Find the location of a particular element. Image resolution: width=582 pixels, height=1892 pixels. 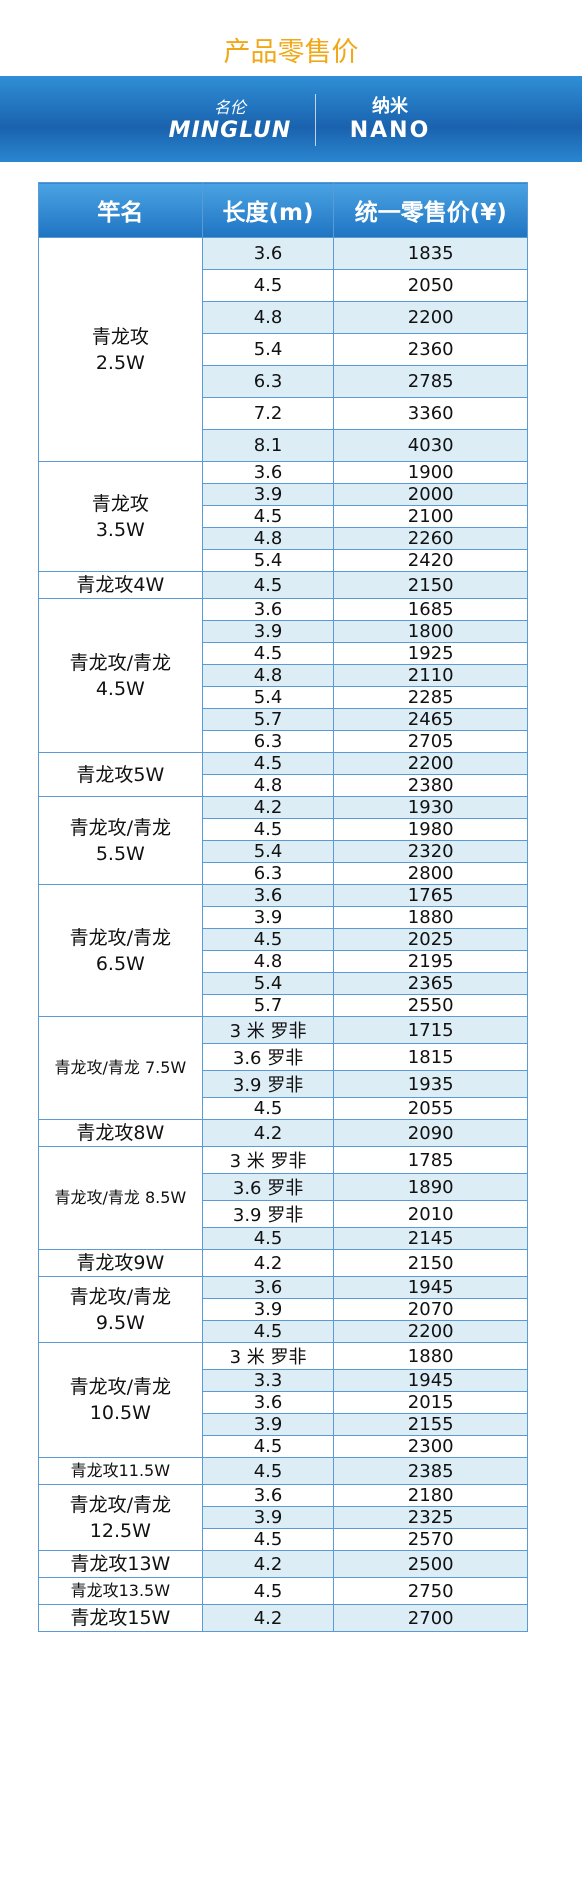

price-cell: 2155 is located at coordinates (430, 1424).